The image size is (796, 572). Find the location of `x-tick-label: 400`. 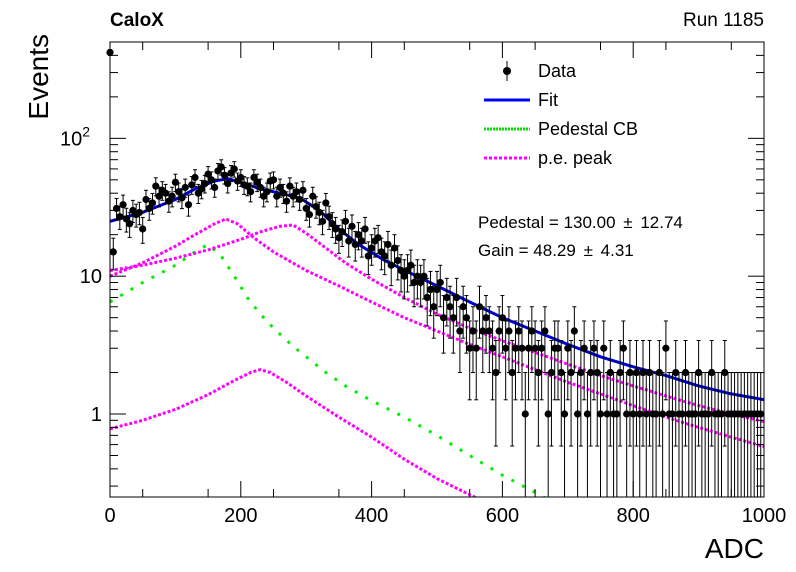

x-tick-label: 400 is located at coordinates (371, 516).